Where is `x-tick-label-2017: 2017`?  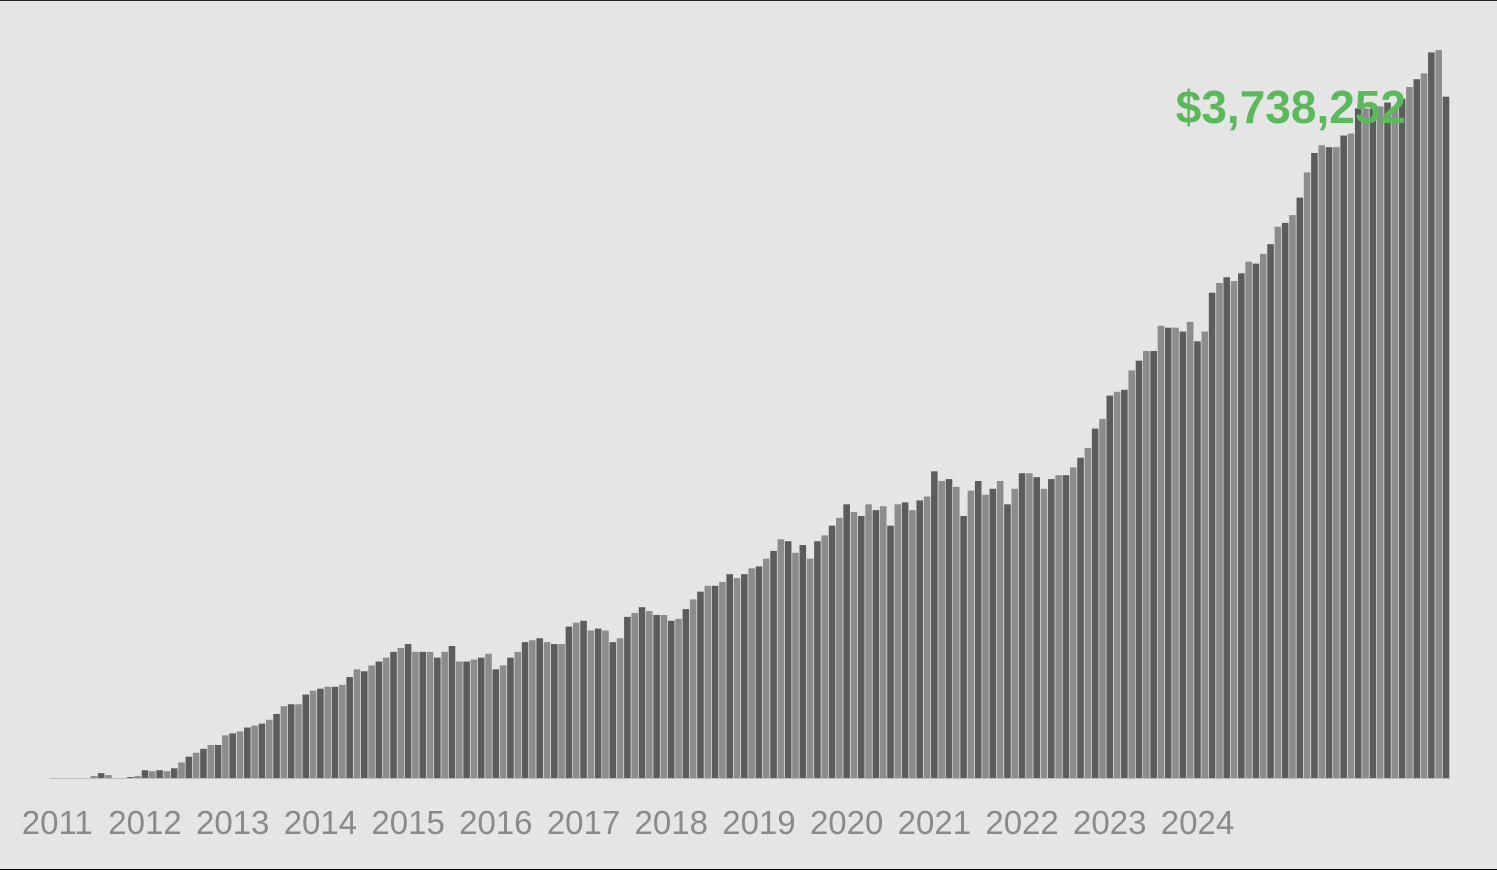
x-tick-label-2017: 2017 is located at coordinates (583, 822).